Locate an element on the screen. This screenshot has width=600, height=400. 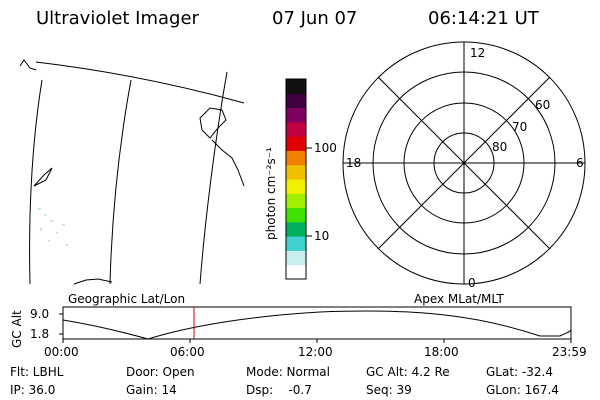
mlat-label-60: 60 is located at coordinates (543, 105).